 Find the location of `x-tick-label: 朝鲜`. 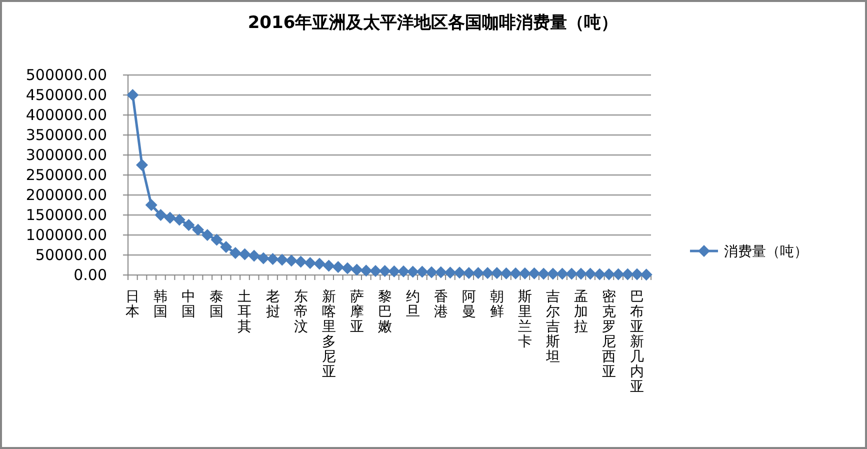

x-tick-label: 朝鲜 is located at coordinates (497, 304).